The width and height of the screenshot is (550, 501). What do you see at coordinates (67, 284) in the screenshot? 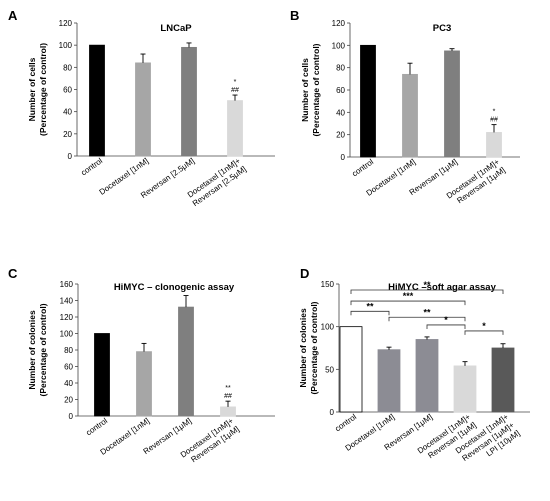
I see `y-tick-label: 160` at bounding box center [67, 284].